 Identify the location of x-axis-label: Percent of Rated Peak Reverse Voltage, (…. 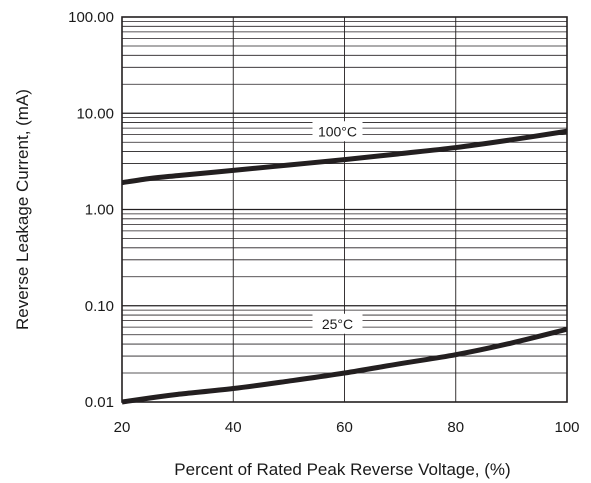
(342, 469).